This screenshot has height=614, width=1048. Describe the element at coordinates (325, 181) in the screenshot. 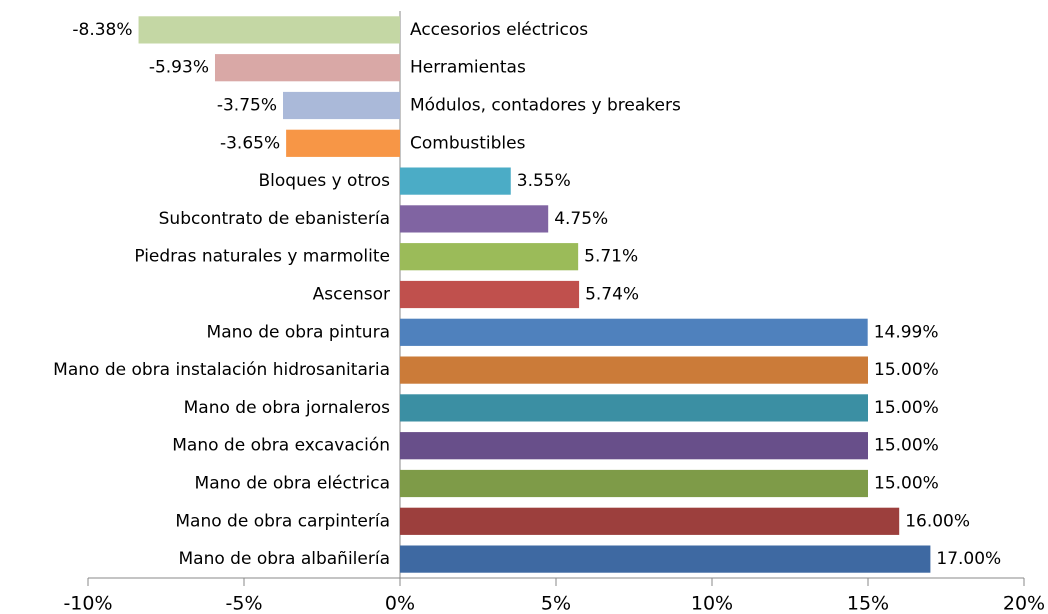

I see `category-label: Bloques y otros` at that location.